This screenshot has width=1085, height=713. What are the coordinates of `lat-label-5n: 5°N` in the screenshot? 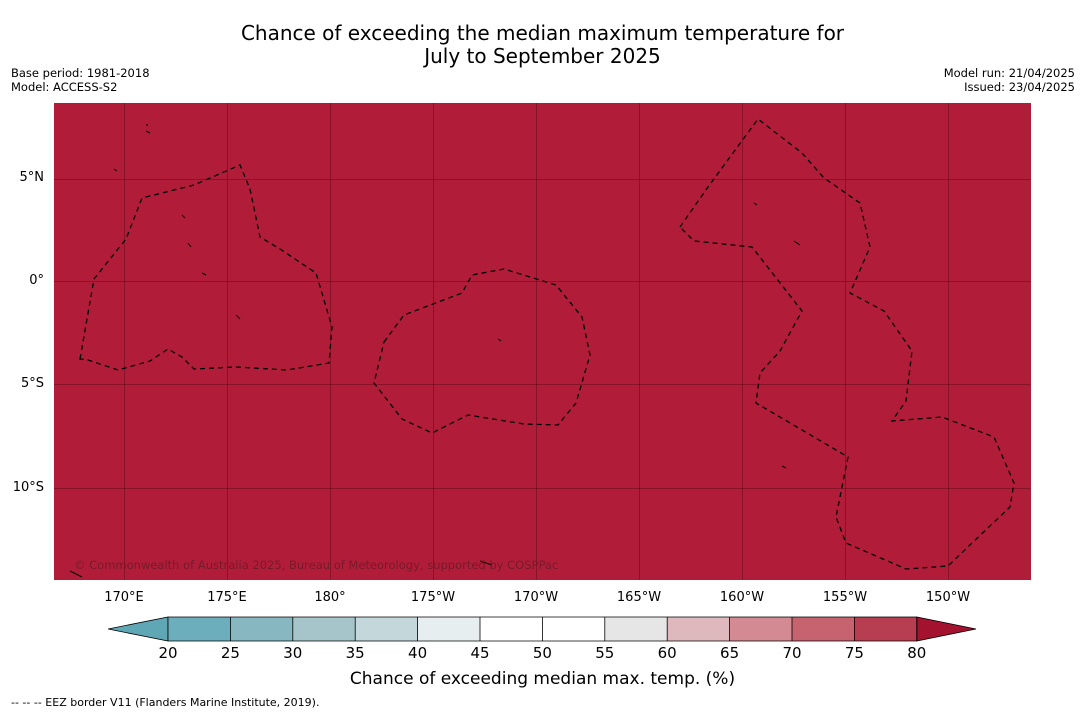 It's located at (32, 177).